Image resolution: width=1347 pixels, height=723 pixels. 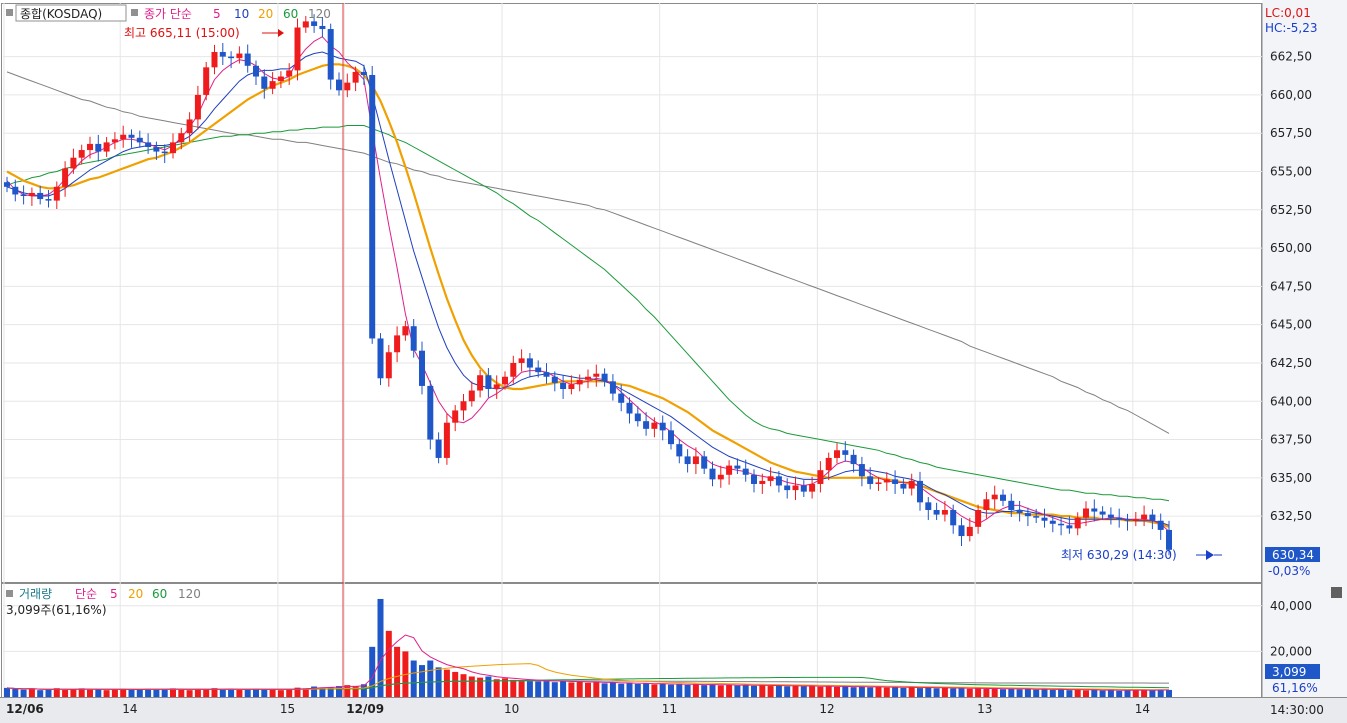 I want to click on volume-menu-icon, so click(x=9, y=593).